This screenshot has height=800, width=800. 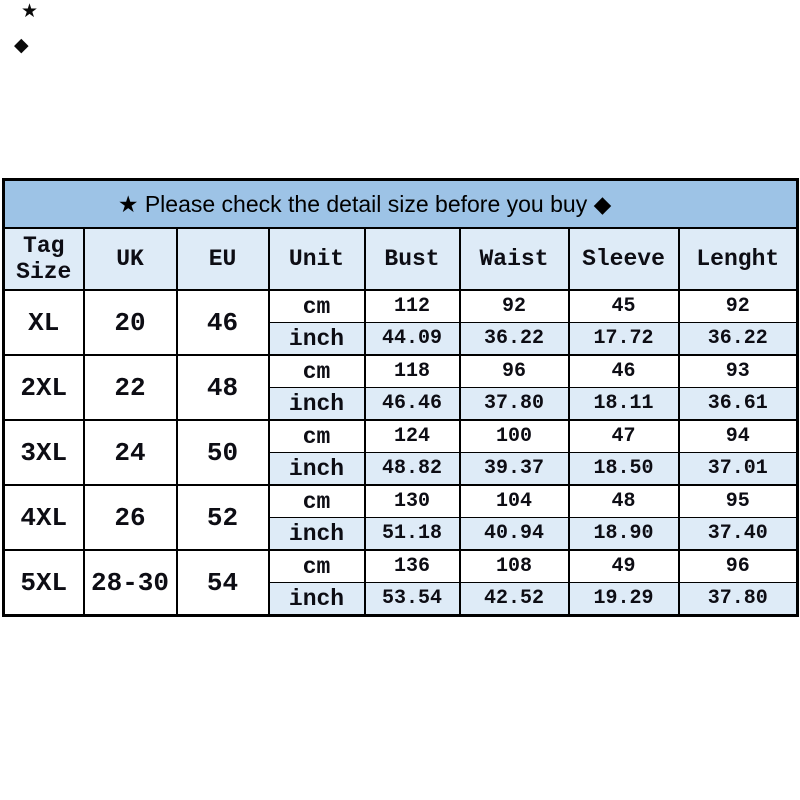 I want to click on size-row-5xl-cm: 5XL 28-30 54 cm 136 108 49 96, so click(x=400, y=583).